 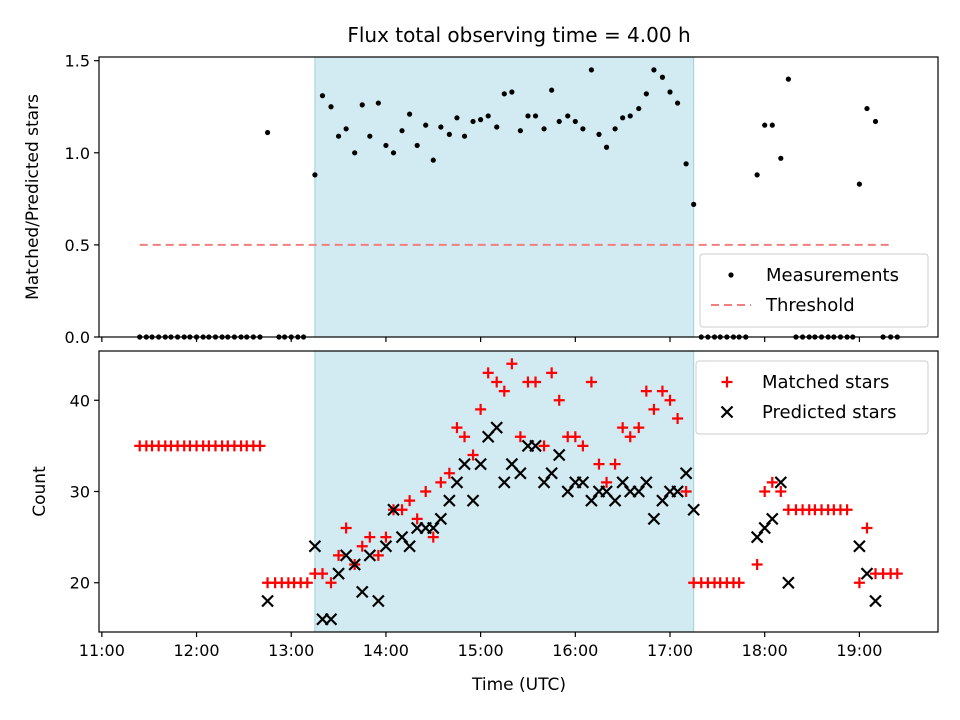 What do you see at coordinates (33, 197) in the screenshot?
I see `y-axis-label: Matched/Predicted stars` at bounding box center [33, 197].